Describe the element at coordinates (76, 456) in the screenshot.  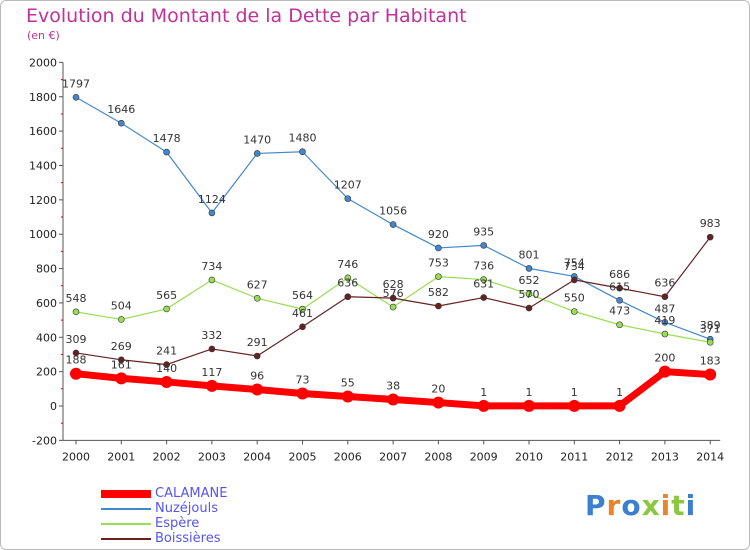
I see `x-tick-label: 2000` at that location.